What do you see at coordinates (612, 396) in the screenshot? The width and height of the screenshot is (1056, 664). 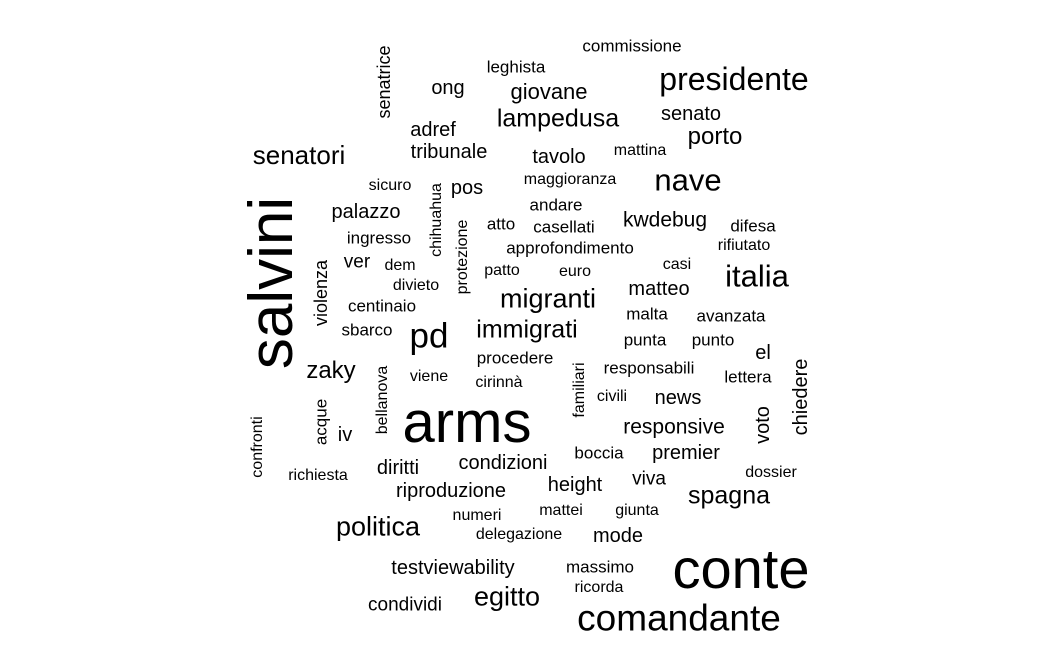 I see `cloud-word: civili` at bounding box center [612, 396].